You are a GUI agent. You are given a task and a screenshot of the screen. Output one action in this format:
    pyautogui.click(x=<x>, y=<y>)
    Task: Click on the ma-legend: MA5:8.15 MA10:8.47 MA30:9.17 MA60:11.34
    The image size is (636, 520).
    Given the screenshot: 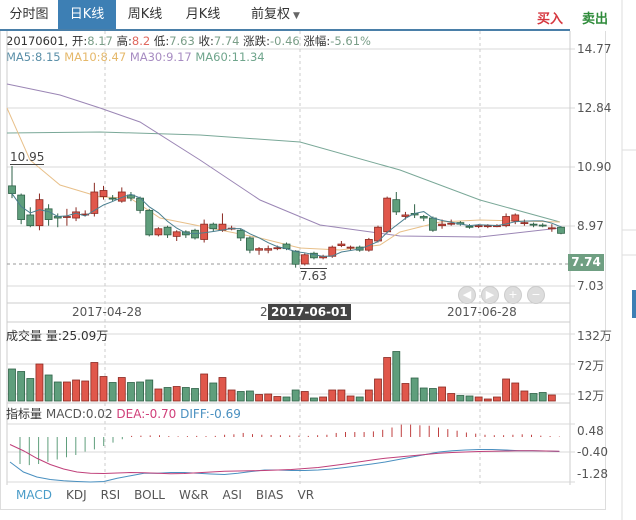 What is the action you would take?
    pyautogui.click(x=135, y=57)
    